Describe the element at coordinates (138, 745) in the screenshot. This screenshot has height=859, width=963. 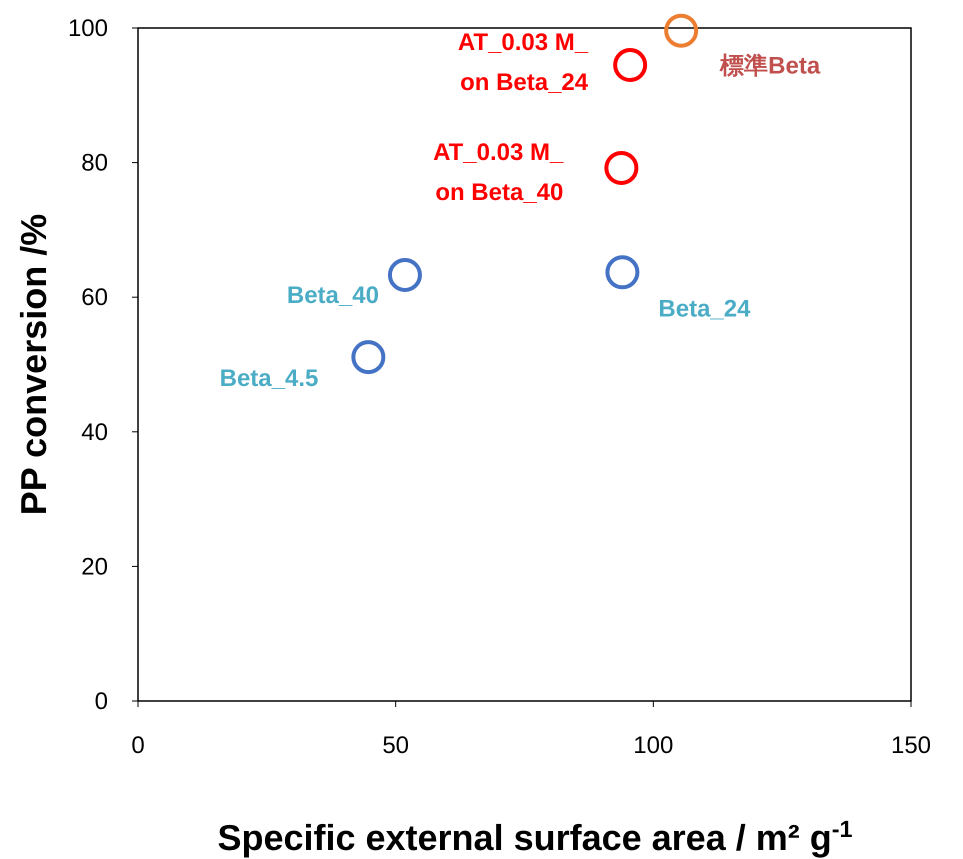
I see `x-tick-label: 0` at that location.